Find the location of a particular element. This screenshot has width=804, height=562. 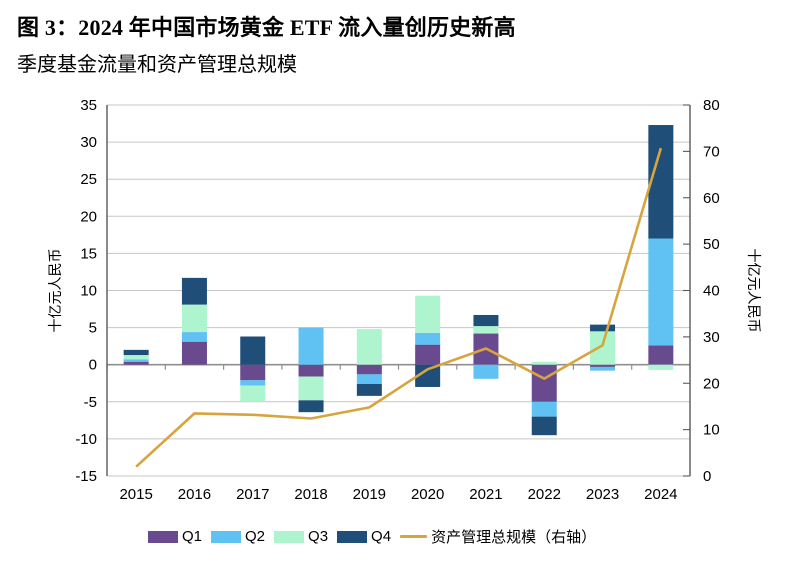

left-axis-tick-label: 10 is located at coordinates (88, 291).